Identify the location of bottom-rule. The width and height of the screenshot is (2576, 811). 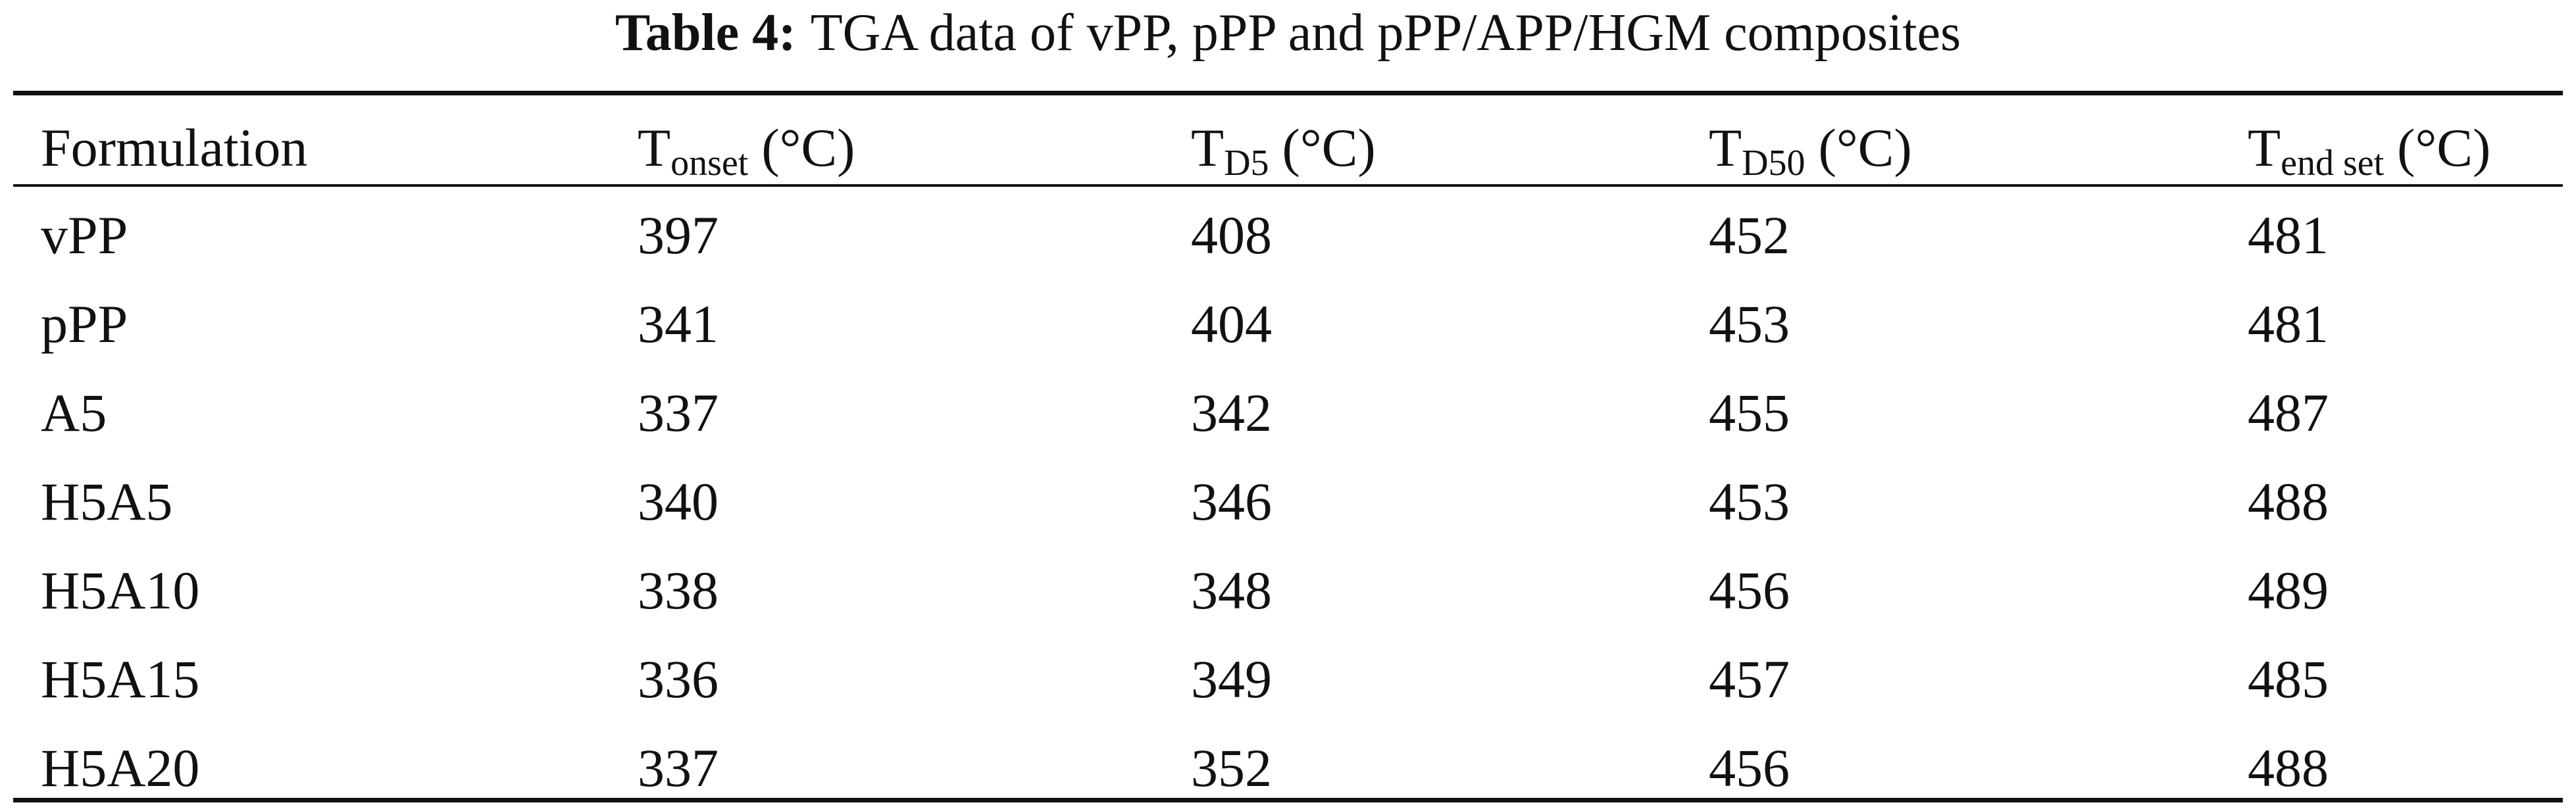
(1288, 800).